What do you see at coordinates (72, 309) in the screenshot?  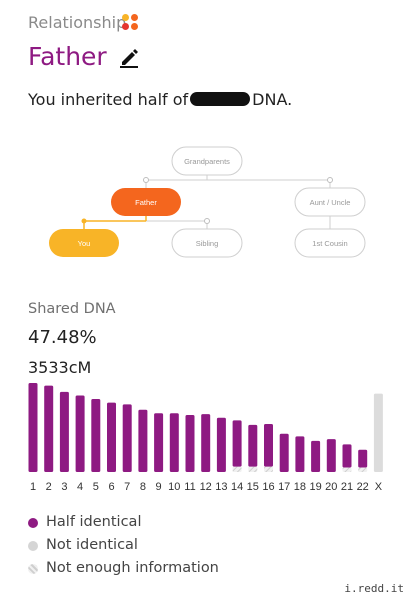 I see `shared-dna-label: Shared DNA` at bounding box center [72, 309].